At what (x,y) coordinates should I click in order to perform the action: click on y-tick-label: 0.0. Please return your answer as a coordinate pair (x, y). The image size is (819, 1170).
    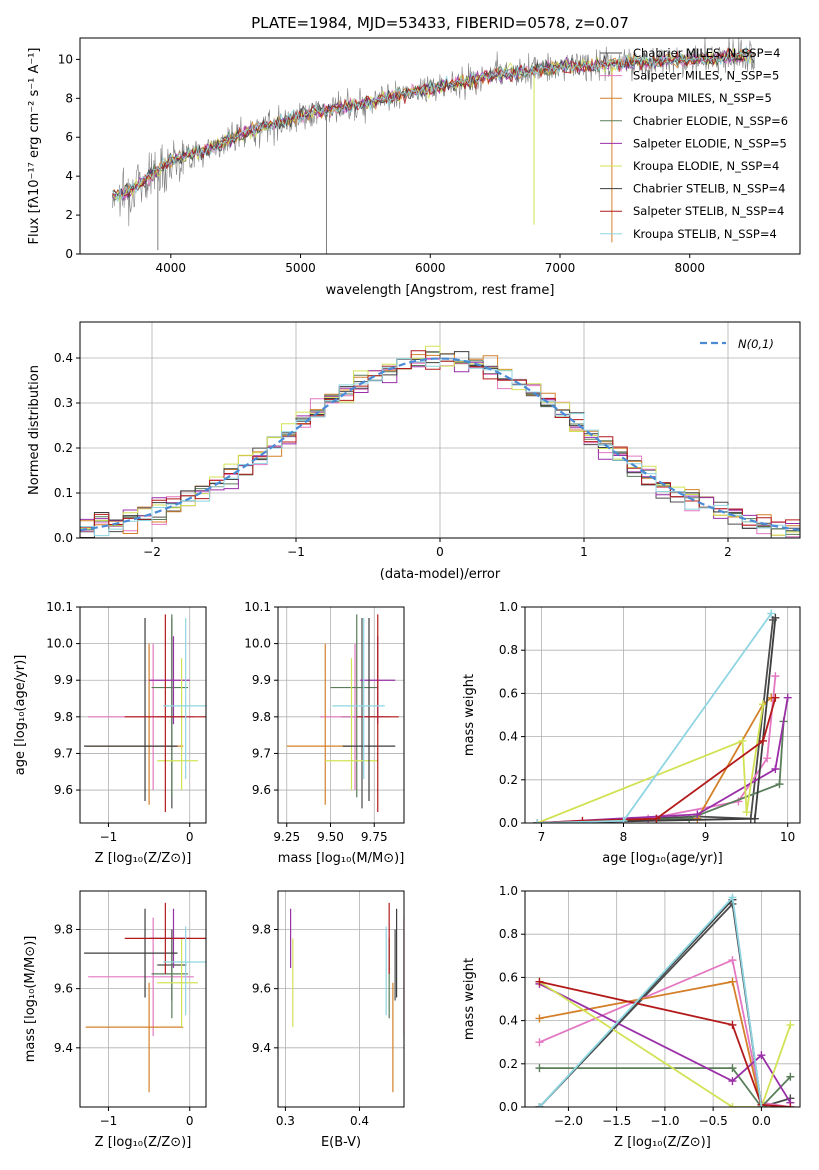
    Looking at the image, I should click on (508, 823).